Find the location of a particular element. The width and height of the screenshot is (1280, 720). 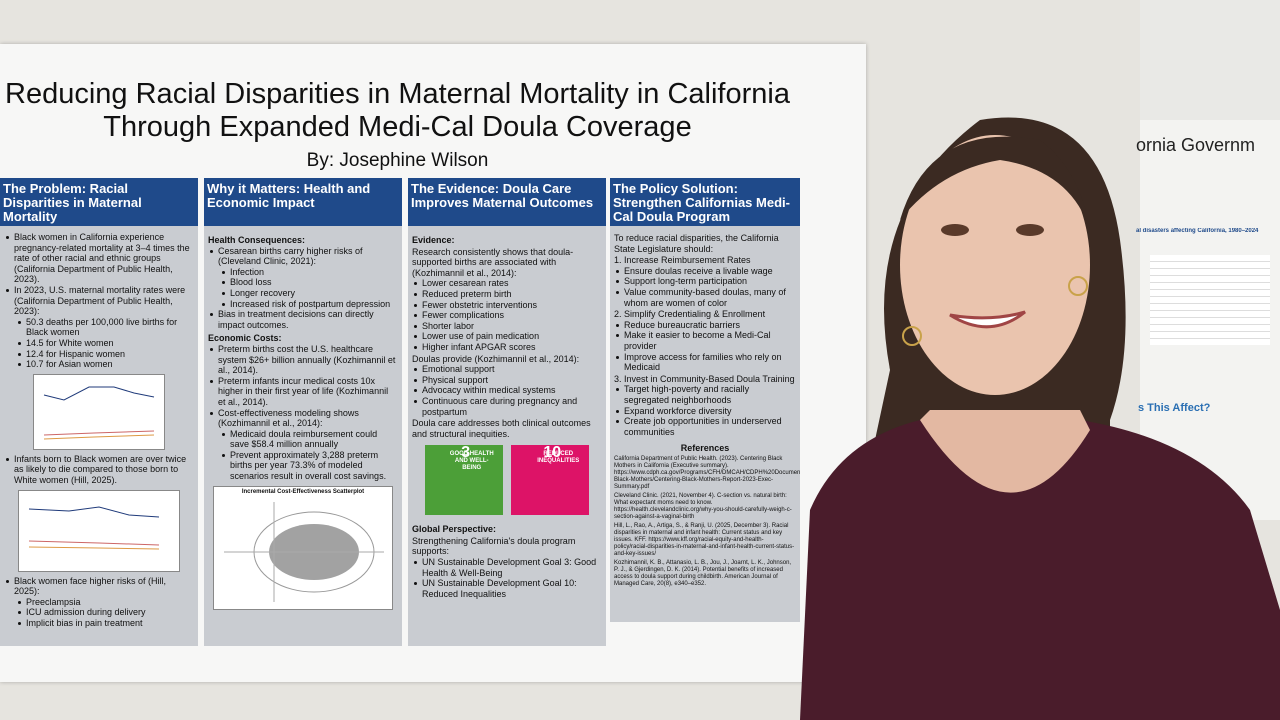

table-image is located at coordinates (1210, 300).